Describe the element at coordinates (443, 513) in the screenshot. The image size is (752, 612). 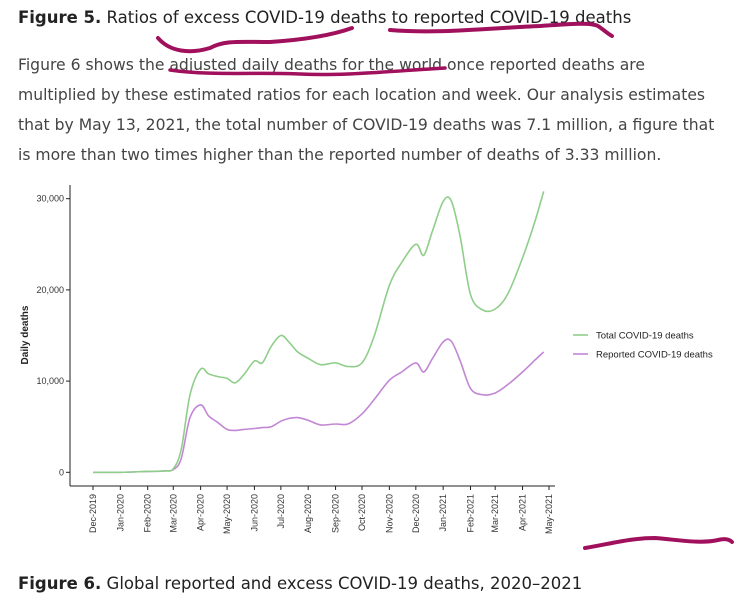
I see `x-tick-label: Jan-2021` at that location.